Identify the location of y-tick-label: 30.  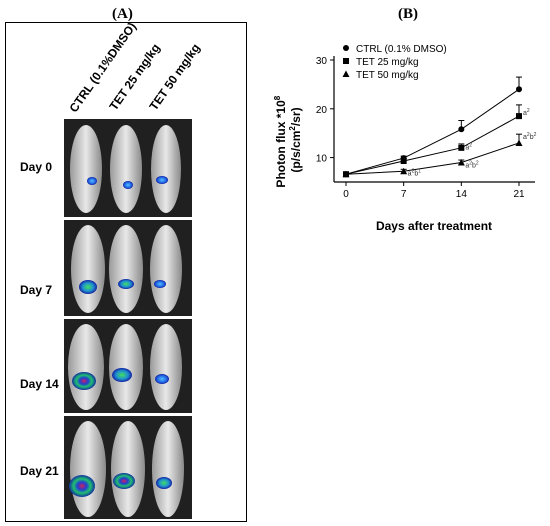
(322, 61).